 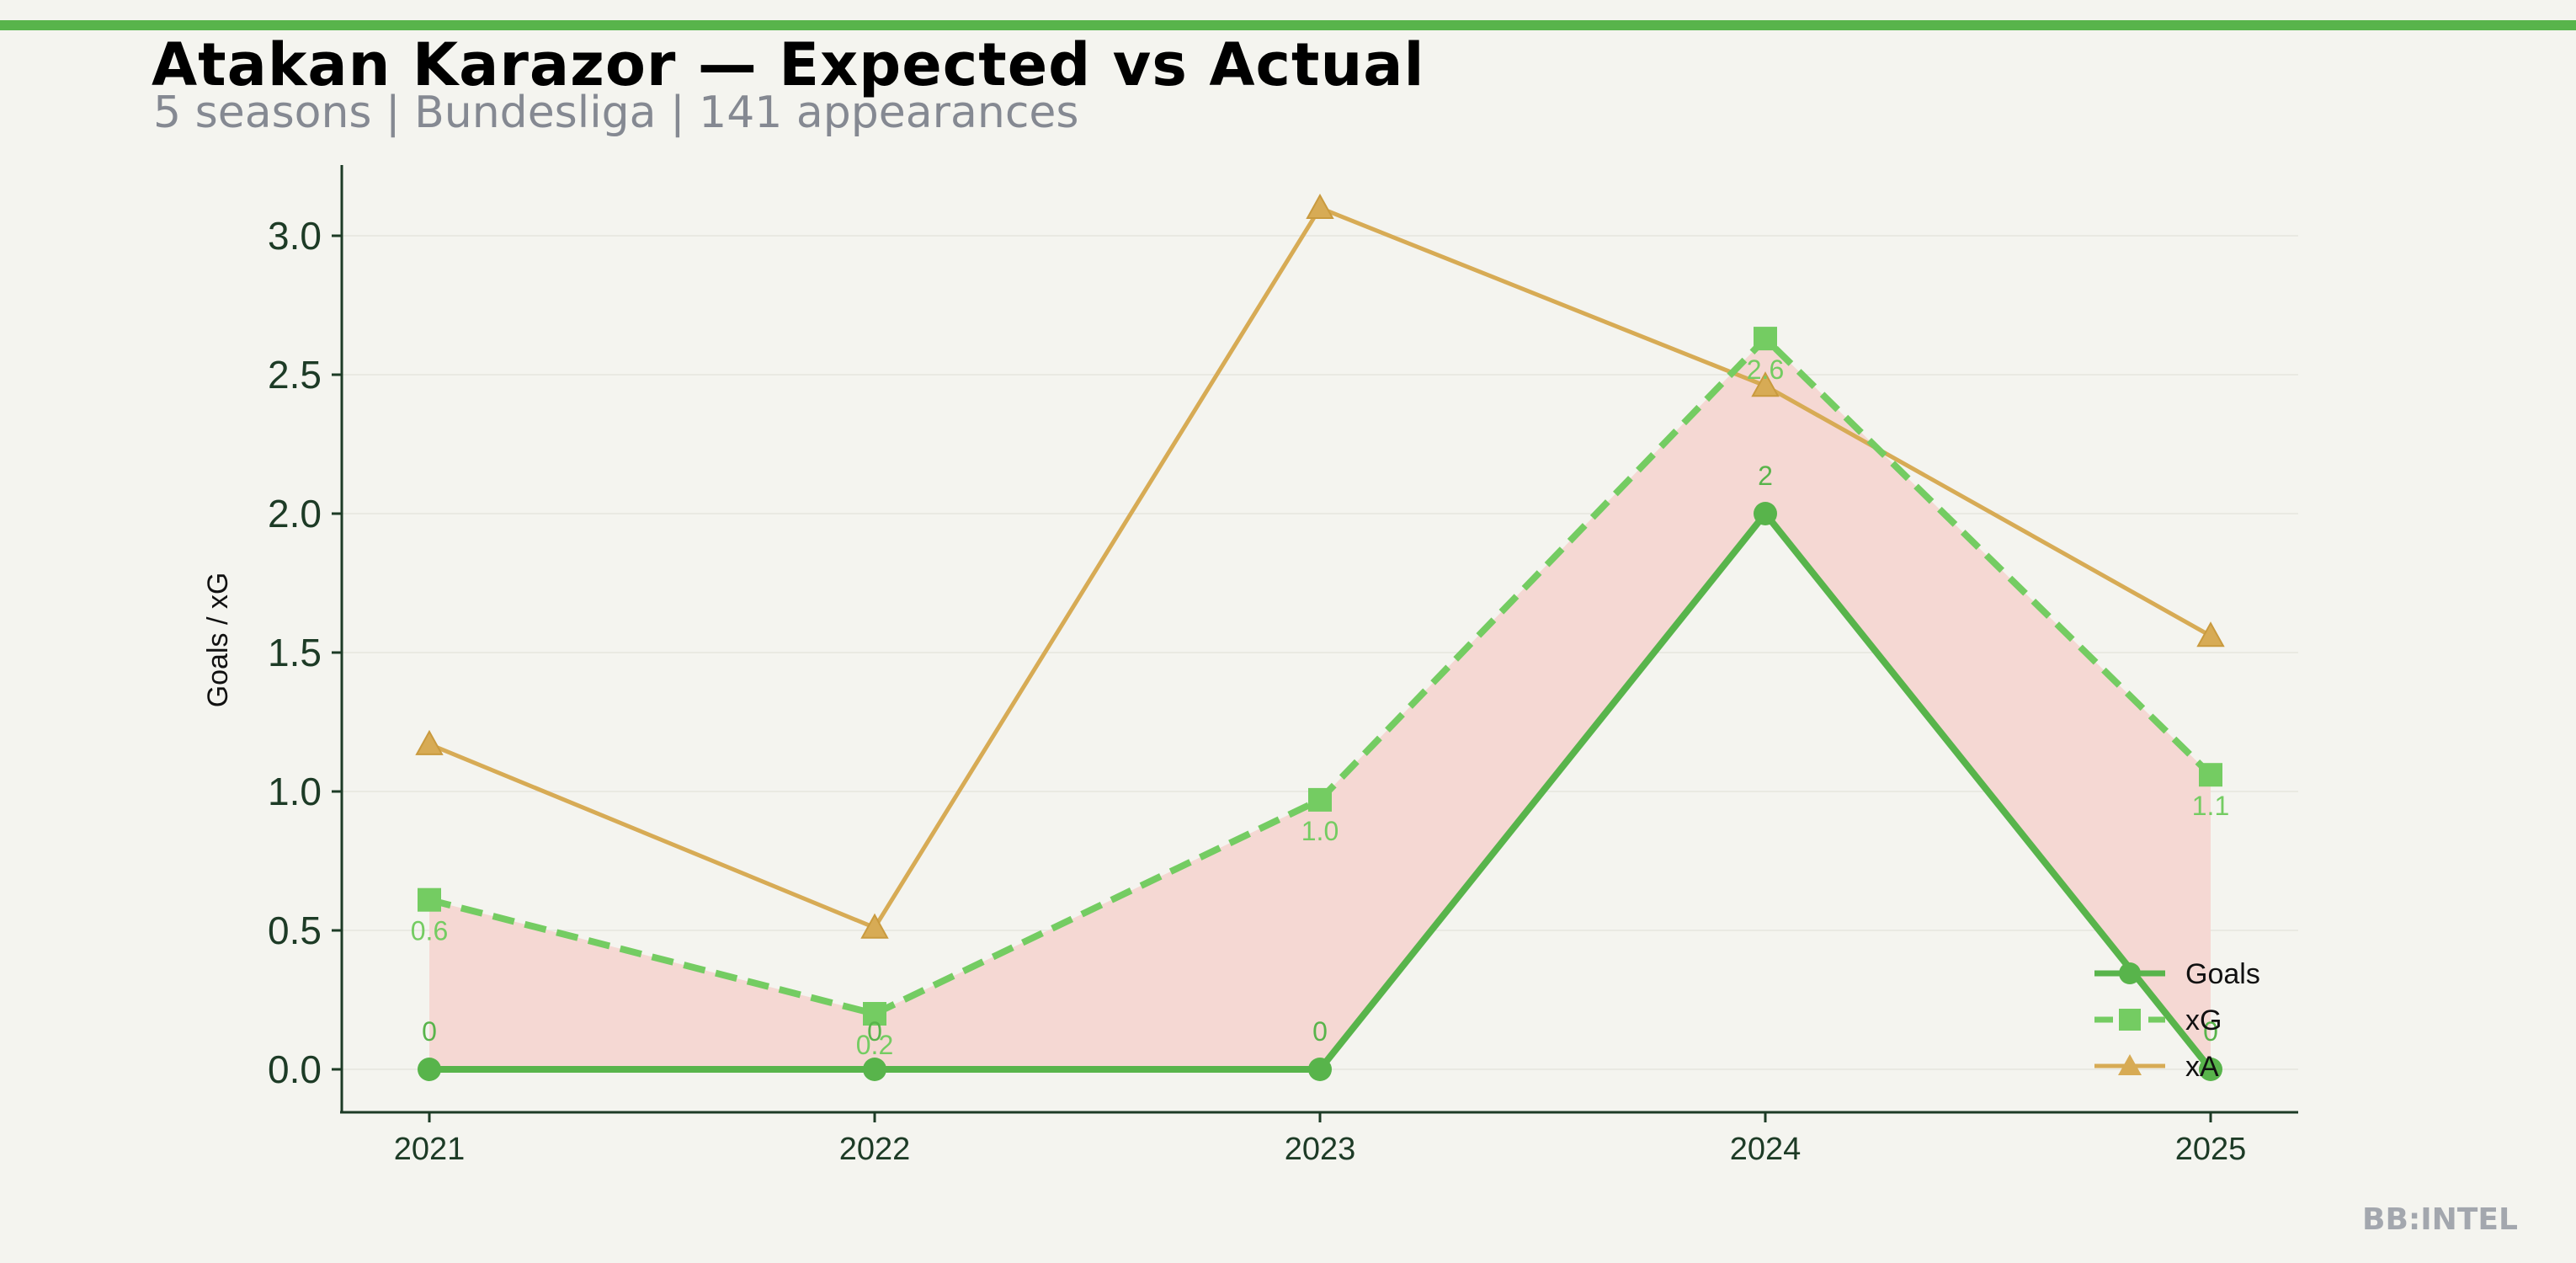 I want to click on x-tick-label: 2023, so click(x=1321, y=1149).